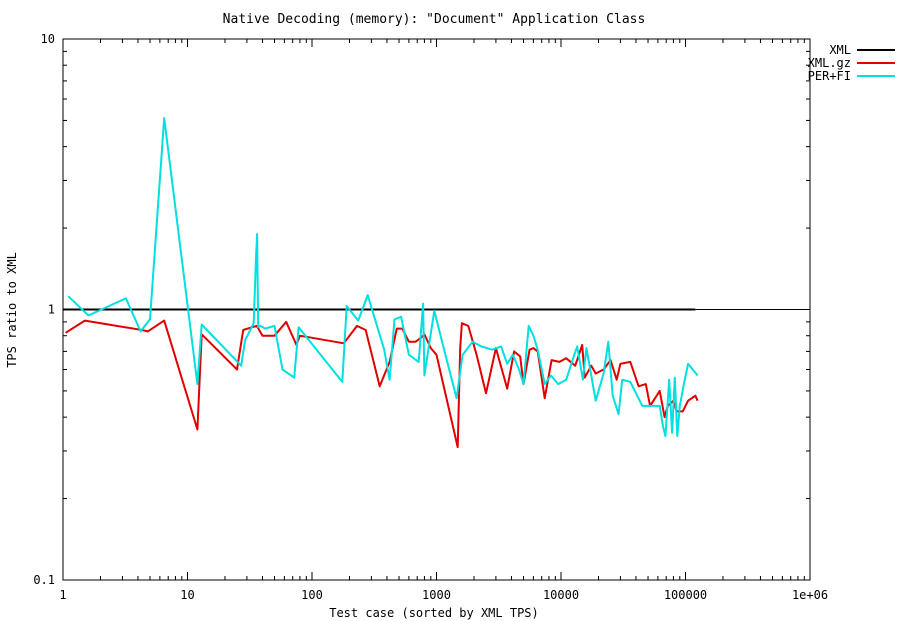 The image size is (907, 621). Describe the element at coordinates (810, 595) in the screenshot. I see `x-tick-label: 1e+06` at that location.